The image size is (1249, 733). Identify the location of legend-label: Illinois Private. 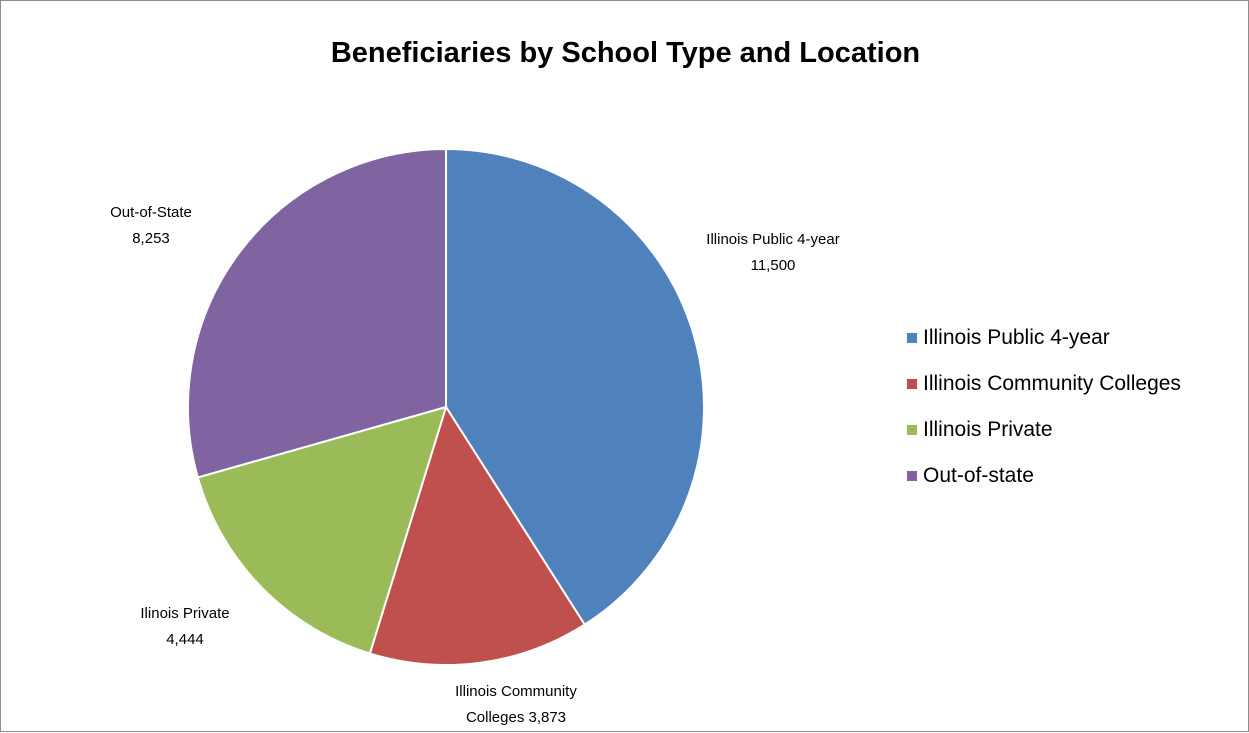
(988, 429).